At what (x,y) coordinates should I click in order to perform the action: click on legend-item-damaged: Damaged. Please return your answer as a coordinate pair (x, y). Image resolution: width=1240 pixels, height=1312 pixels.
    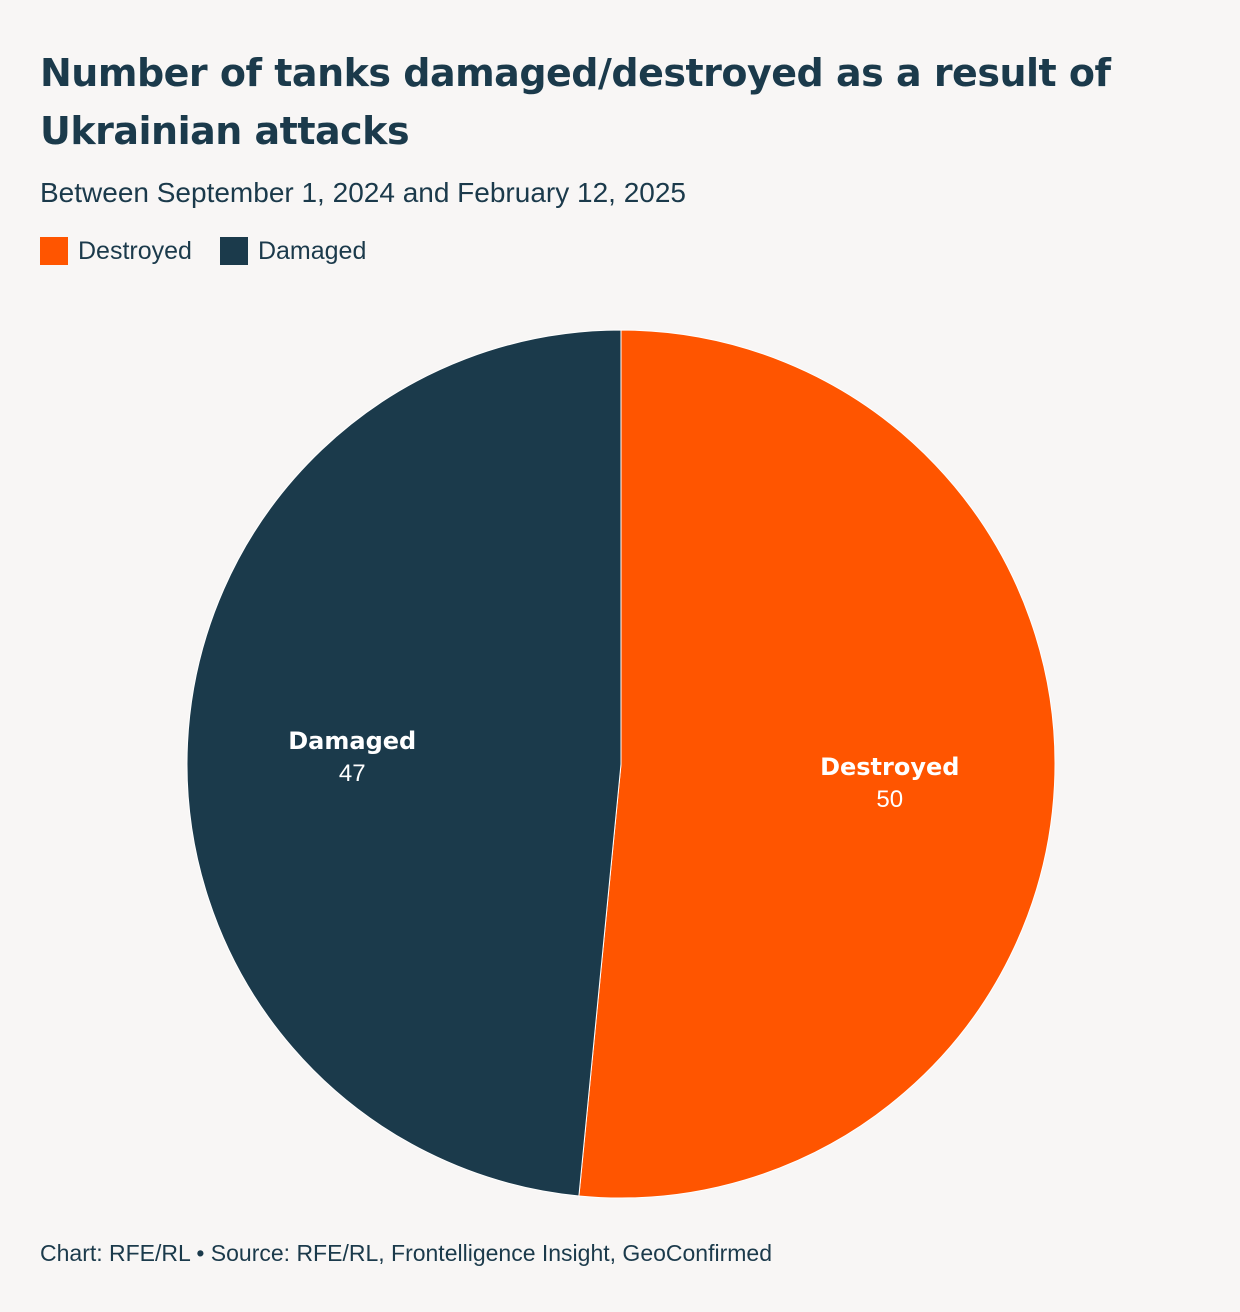
    Looking at the image, I should click on (293, 251).